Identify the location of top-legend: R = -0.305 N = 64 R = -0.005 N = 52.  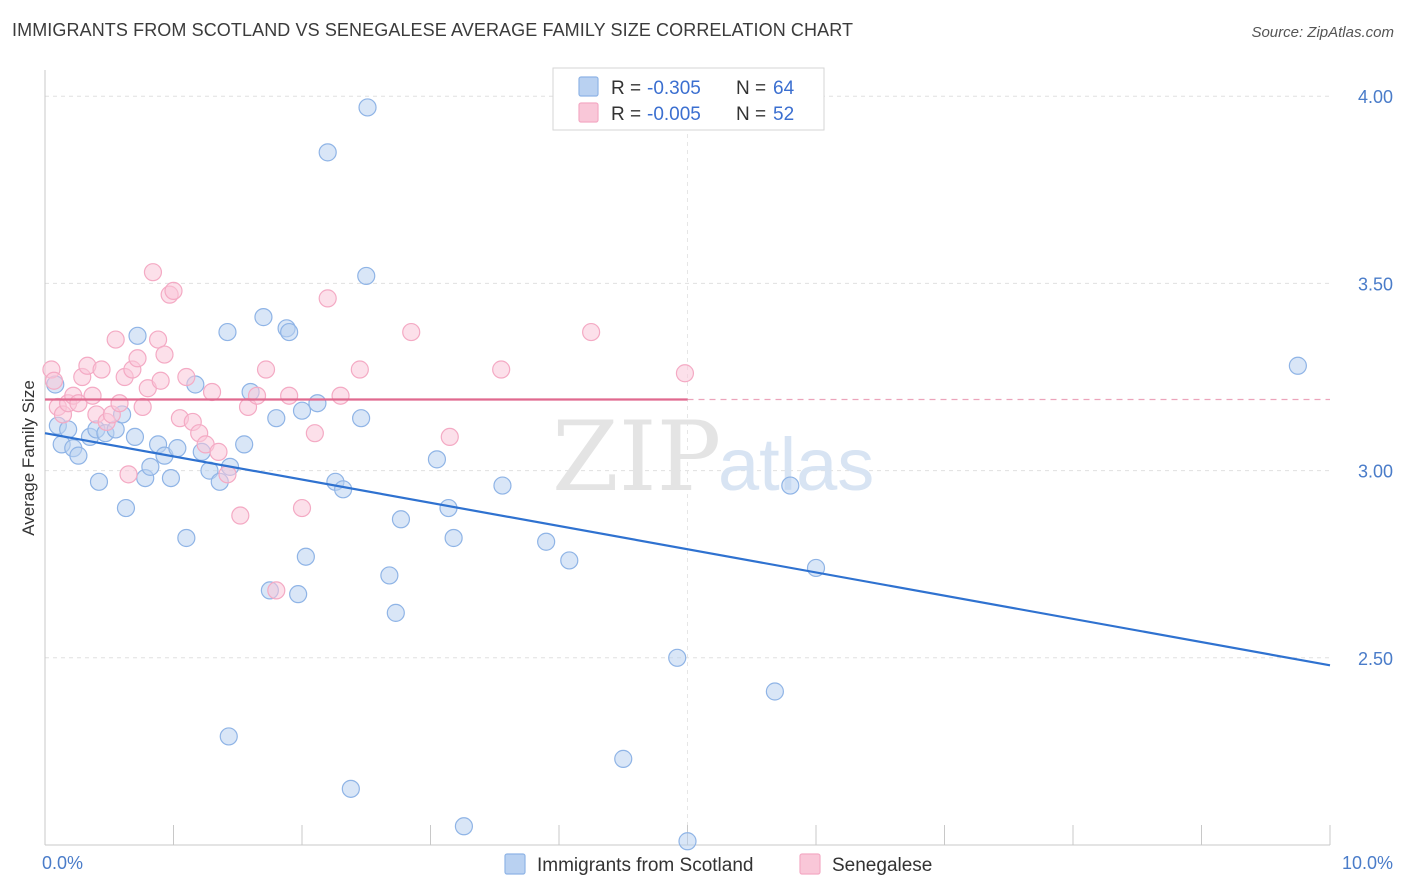
(688, 99).